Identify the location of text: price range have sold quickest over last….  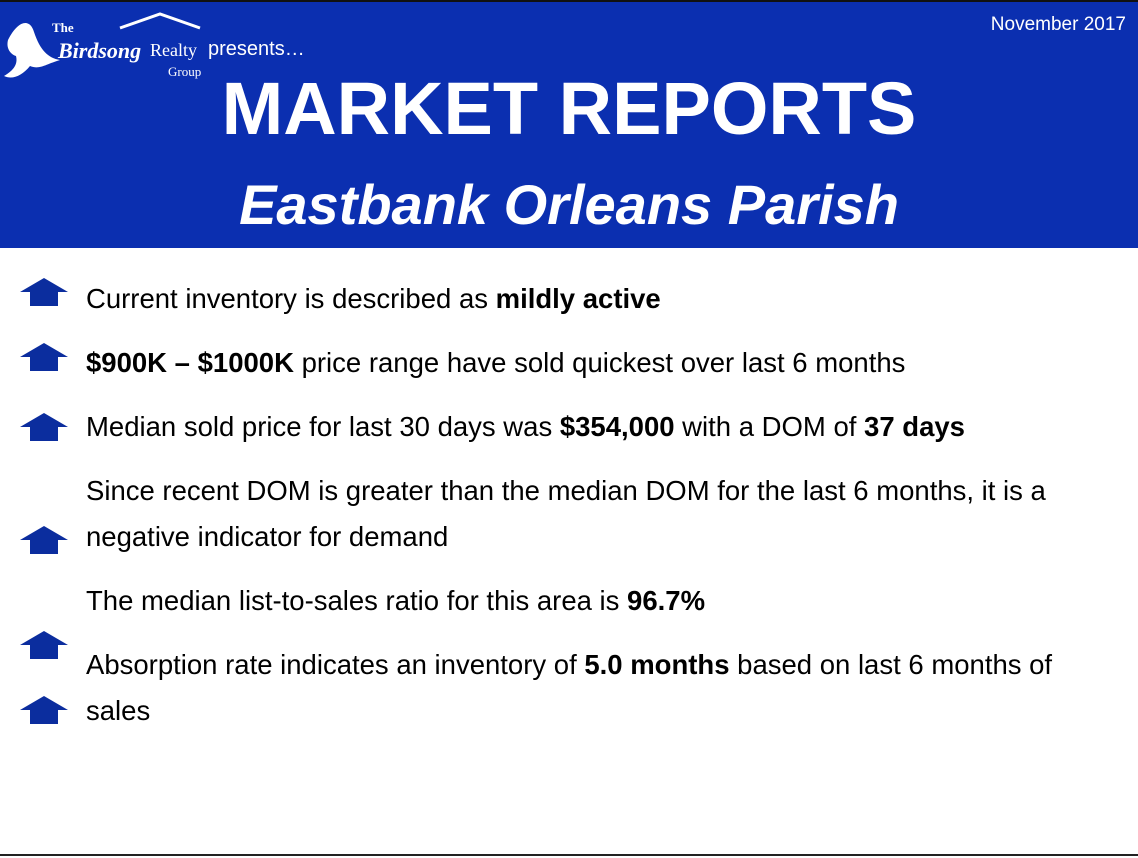
(599, 362).